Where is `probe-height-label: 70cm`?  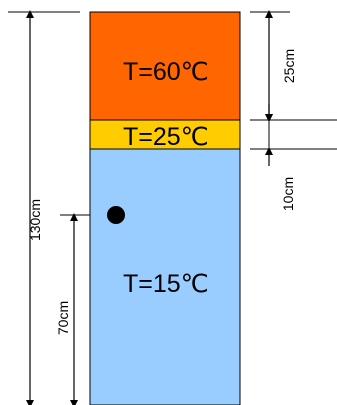 probe-height-label: 70cm is located at coordinates (63, 318).